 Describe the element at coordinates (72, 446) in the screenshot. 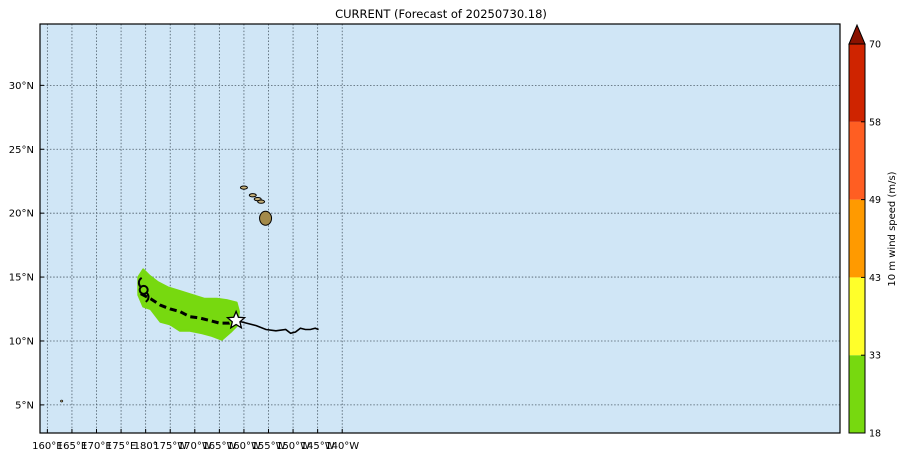

I see `x-tick-label: 165°E` at that location.